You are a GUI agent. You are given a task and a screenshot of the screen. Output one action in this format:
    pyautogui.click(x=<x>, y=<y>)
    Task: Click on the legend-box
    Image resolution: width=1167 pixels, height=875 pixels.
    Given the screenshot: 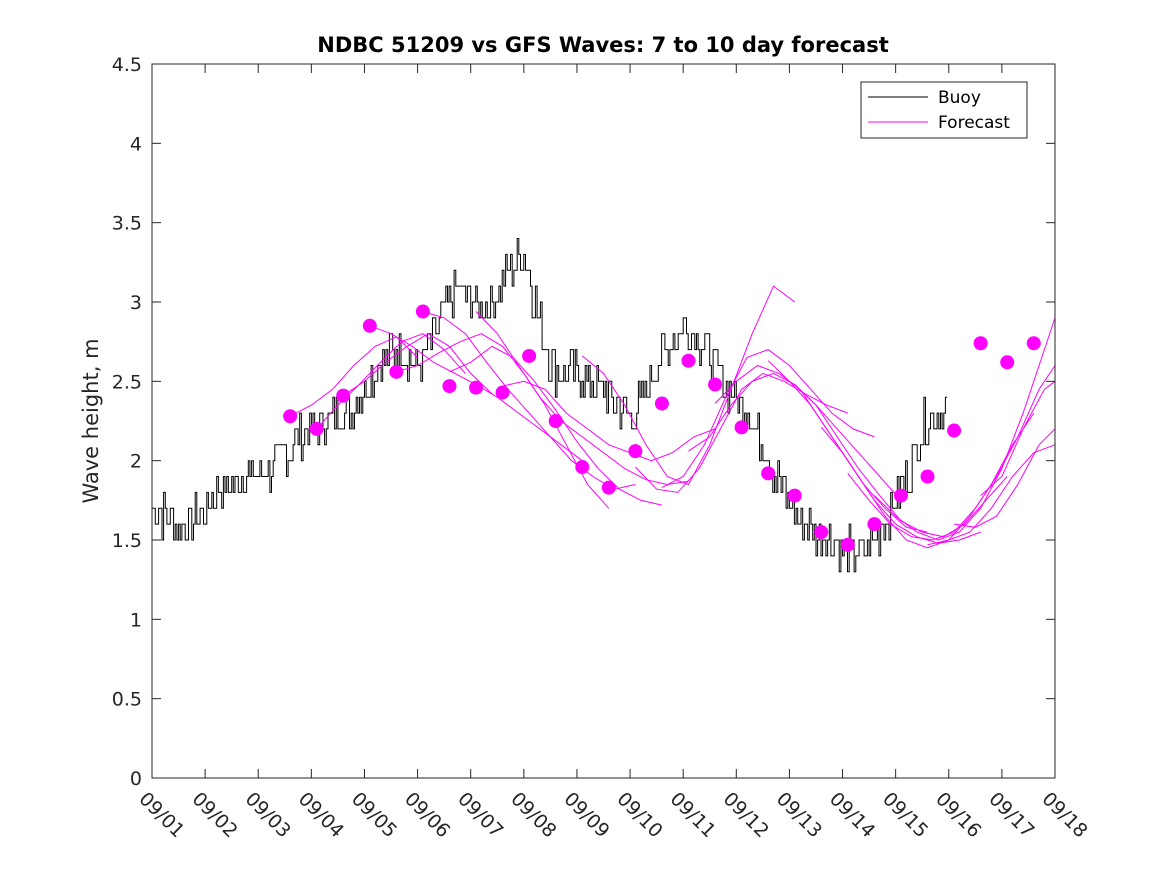 What is the action you would take?
    pyautogui.click(x=944, y=110)
    